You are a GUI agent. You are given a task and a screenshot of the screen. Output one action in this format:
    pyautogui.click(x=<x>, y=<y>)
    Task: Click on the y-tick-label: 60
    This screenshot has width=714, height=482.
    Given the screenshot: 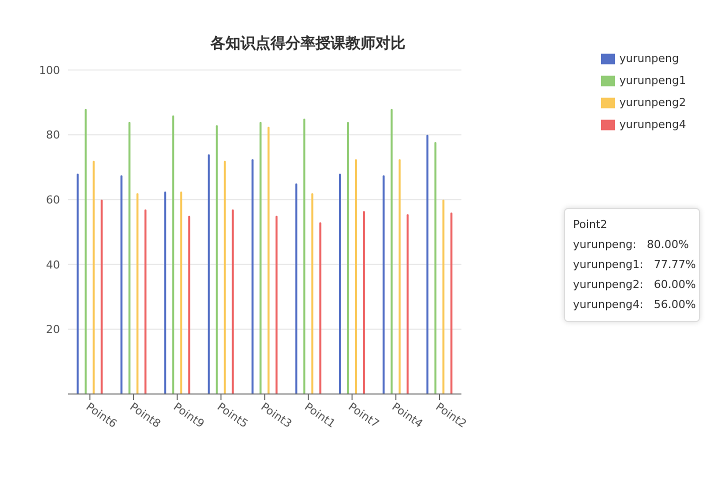 What is the action you would take?
    pyautogui.click(x=53, y=200)
    